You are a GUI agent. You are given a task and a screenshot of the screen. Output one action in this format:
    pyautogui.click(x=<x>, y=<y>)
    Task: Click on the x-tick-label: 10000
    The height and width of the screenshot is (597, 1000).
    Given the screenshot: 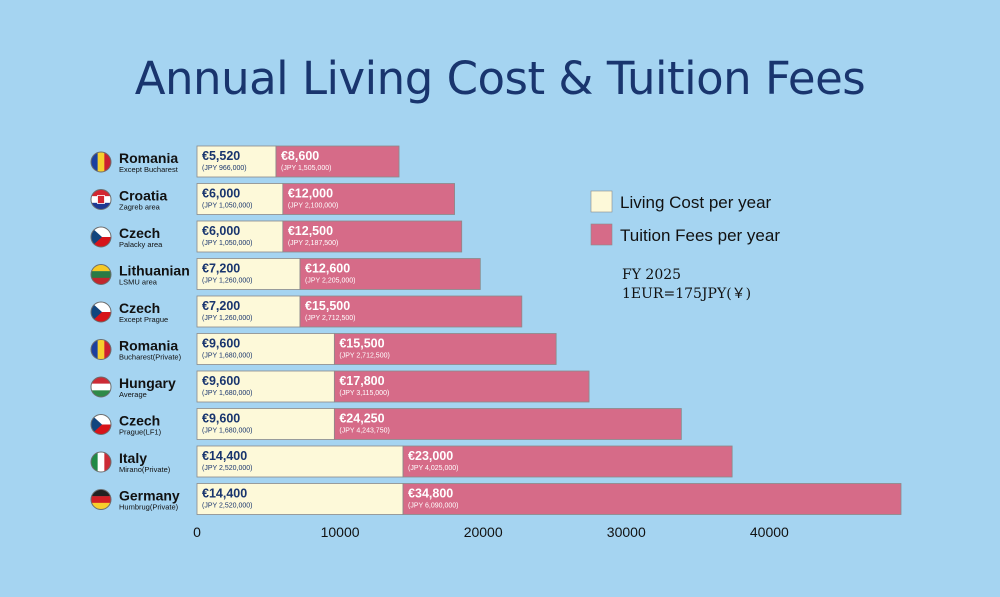 What is the action you would take?
    pyautogui.click(x=340, y=532)
    